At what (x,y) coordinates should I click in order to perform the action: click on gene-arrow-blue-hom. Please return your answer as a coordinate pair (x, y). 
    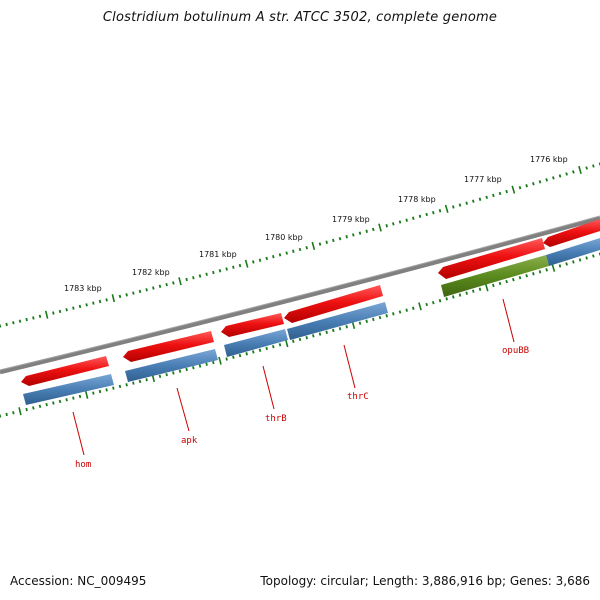
    Looking at the image, I should click on (68, 389).